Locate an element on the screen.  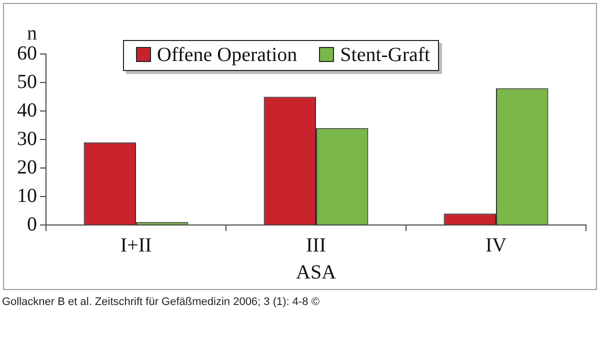
x-tick-label: III is located at coordinates (316, 245).